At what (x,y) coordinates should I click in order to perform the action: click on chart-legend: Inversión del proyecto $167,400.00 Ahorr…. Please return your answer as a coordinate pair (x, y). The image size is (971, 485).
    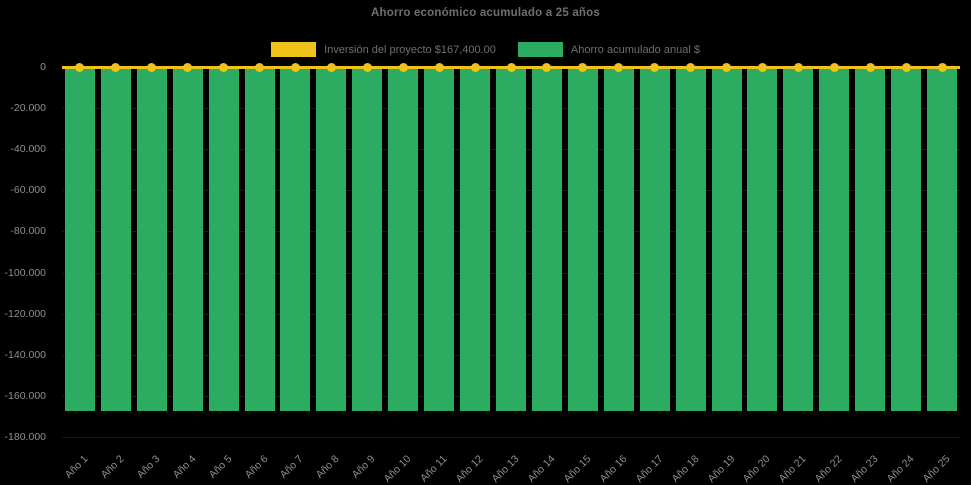
    Looking at the image, I should click on (485, 49).